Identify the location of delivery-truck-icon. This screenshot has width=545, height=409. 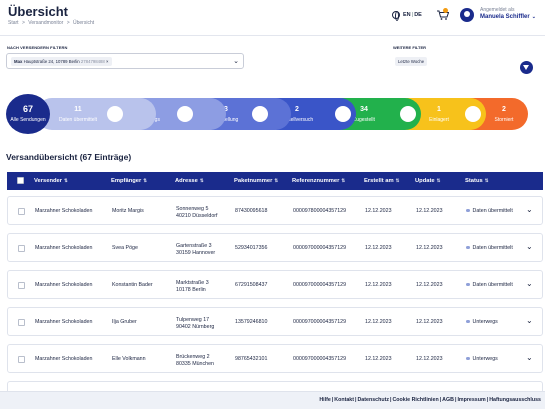
(260, 114).